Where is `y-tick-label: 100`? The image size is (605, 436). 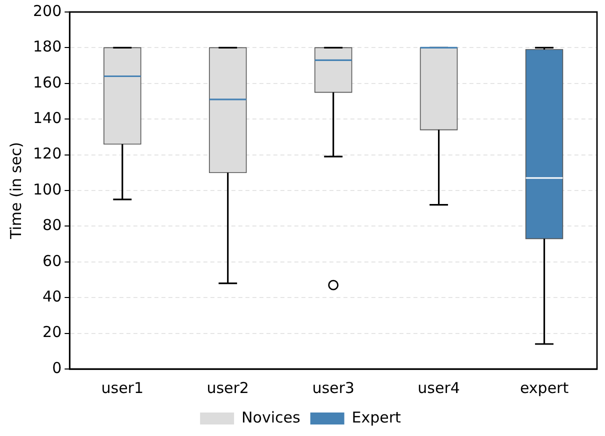
y-tick-label: 100 is located at coordinates (47, 189).